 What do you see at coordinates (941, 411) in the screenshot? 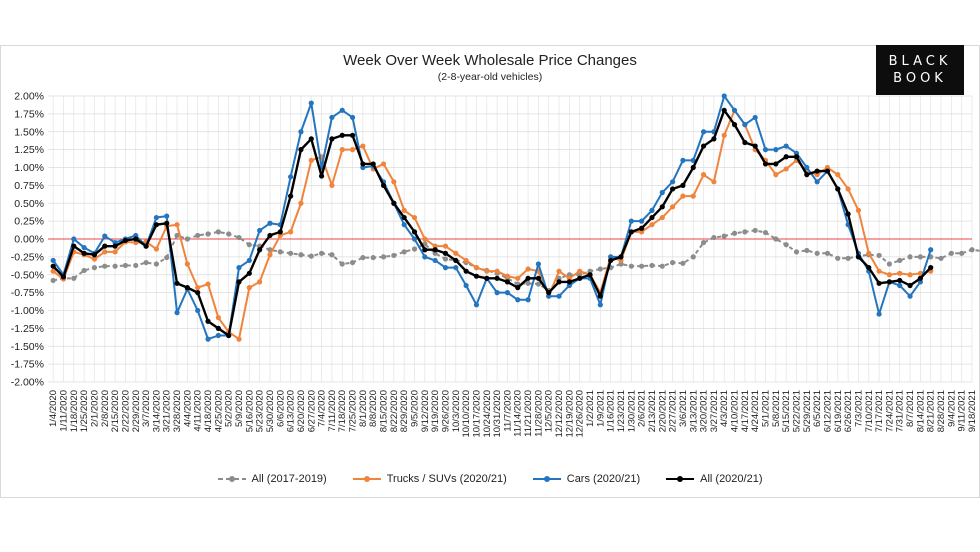
I see `x-tick-label: 8/28/2021` at bounding box center [941, 411].